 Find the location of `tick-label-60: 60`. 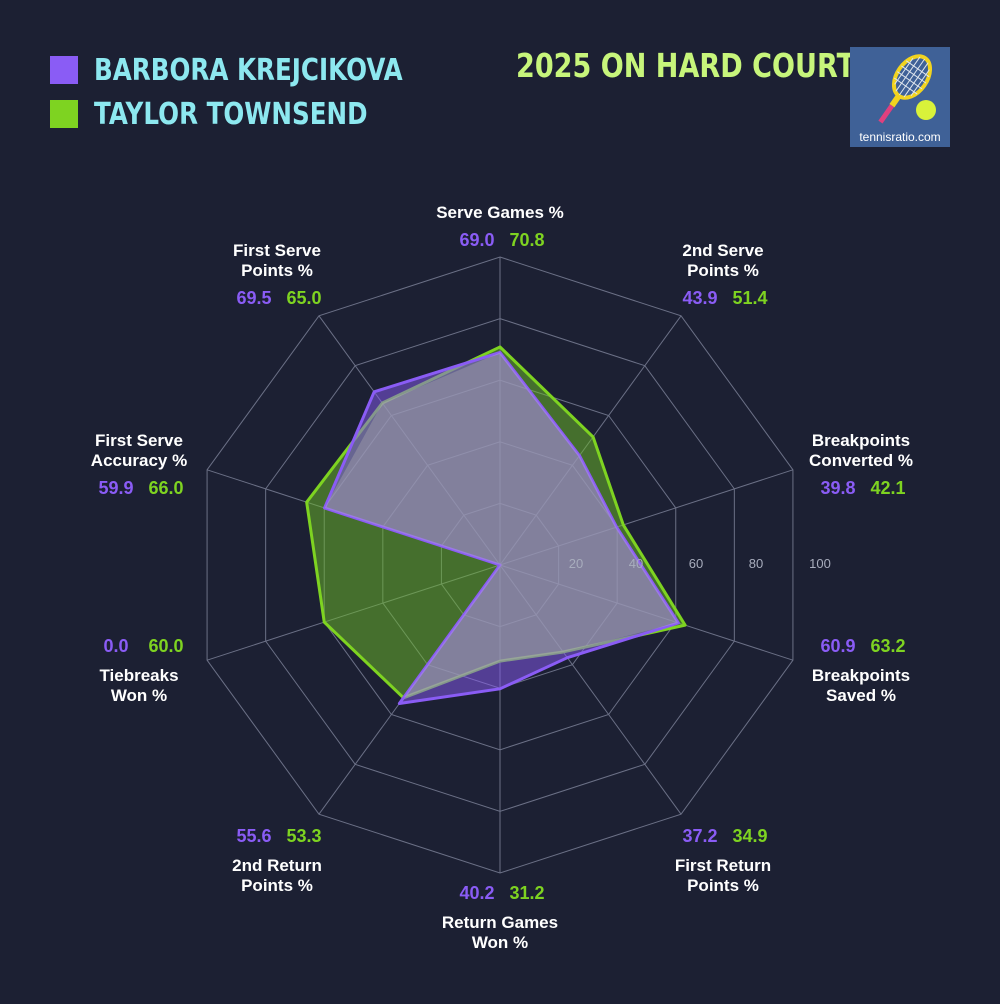

tick-label-60: 60 is located at coordinates (696, 563).